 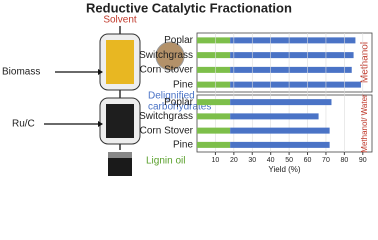 I want to click on x-tick-label: 60, so click(x=308, y=160).